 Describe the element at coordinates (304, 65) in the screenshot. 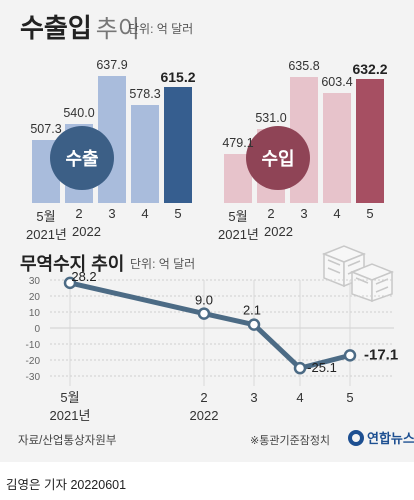

I see `bar-value-label: 635.8` at that location.